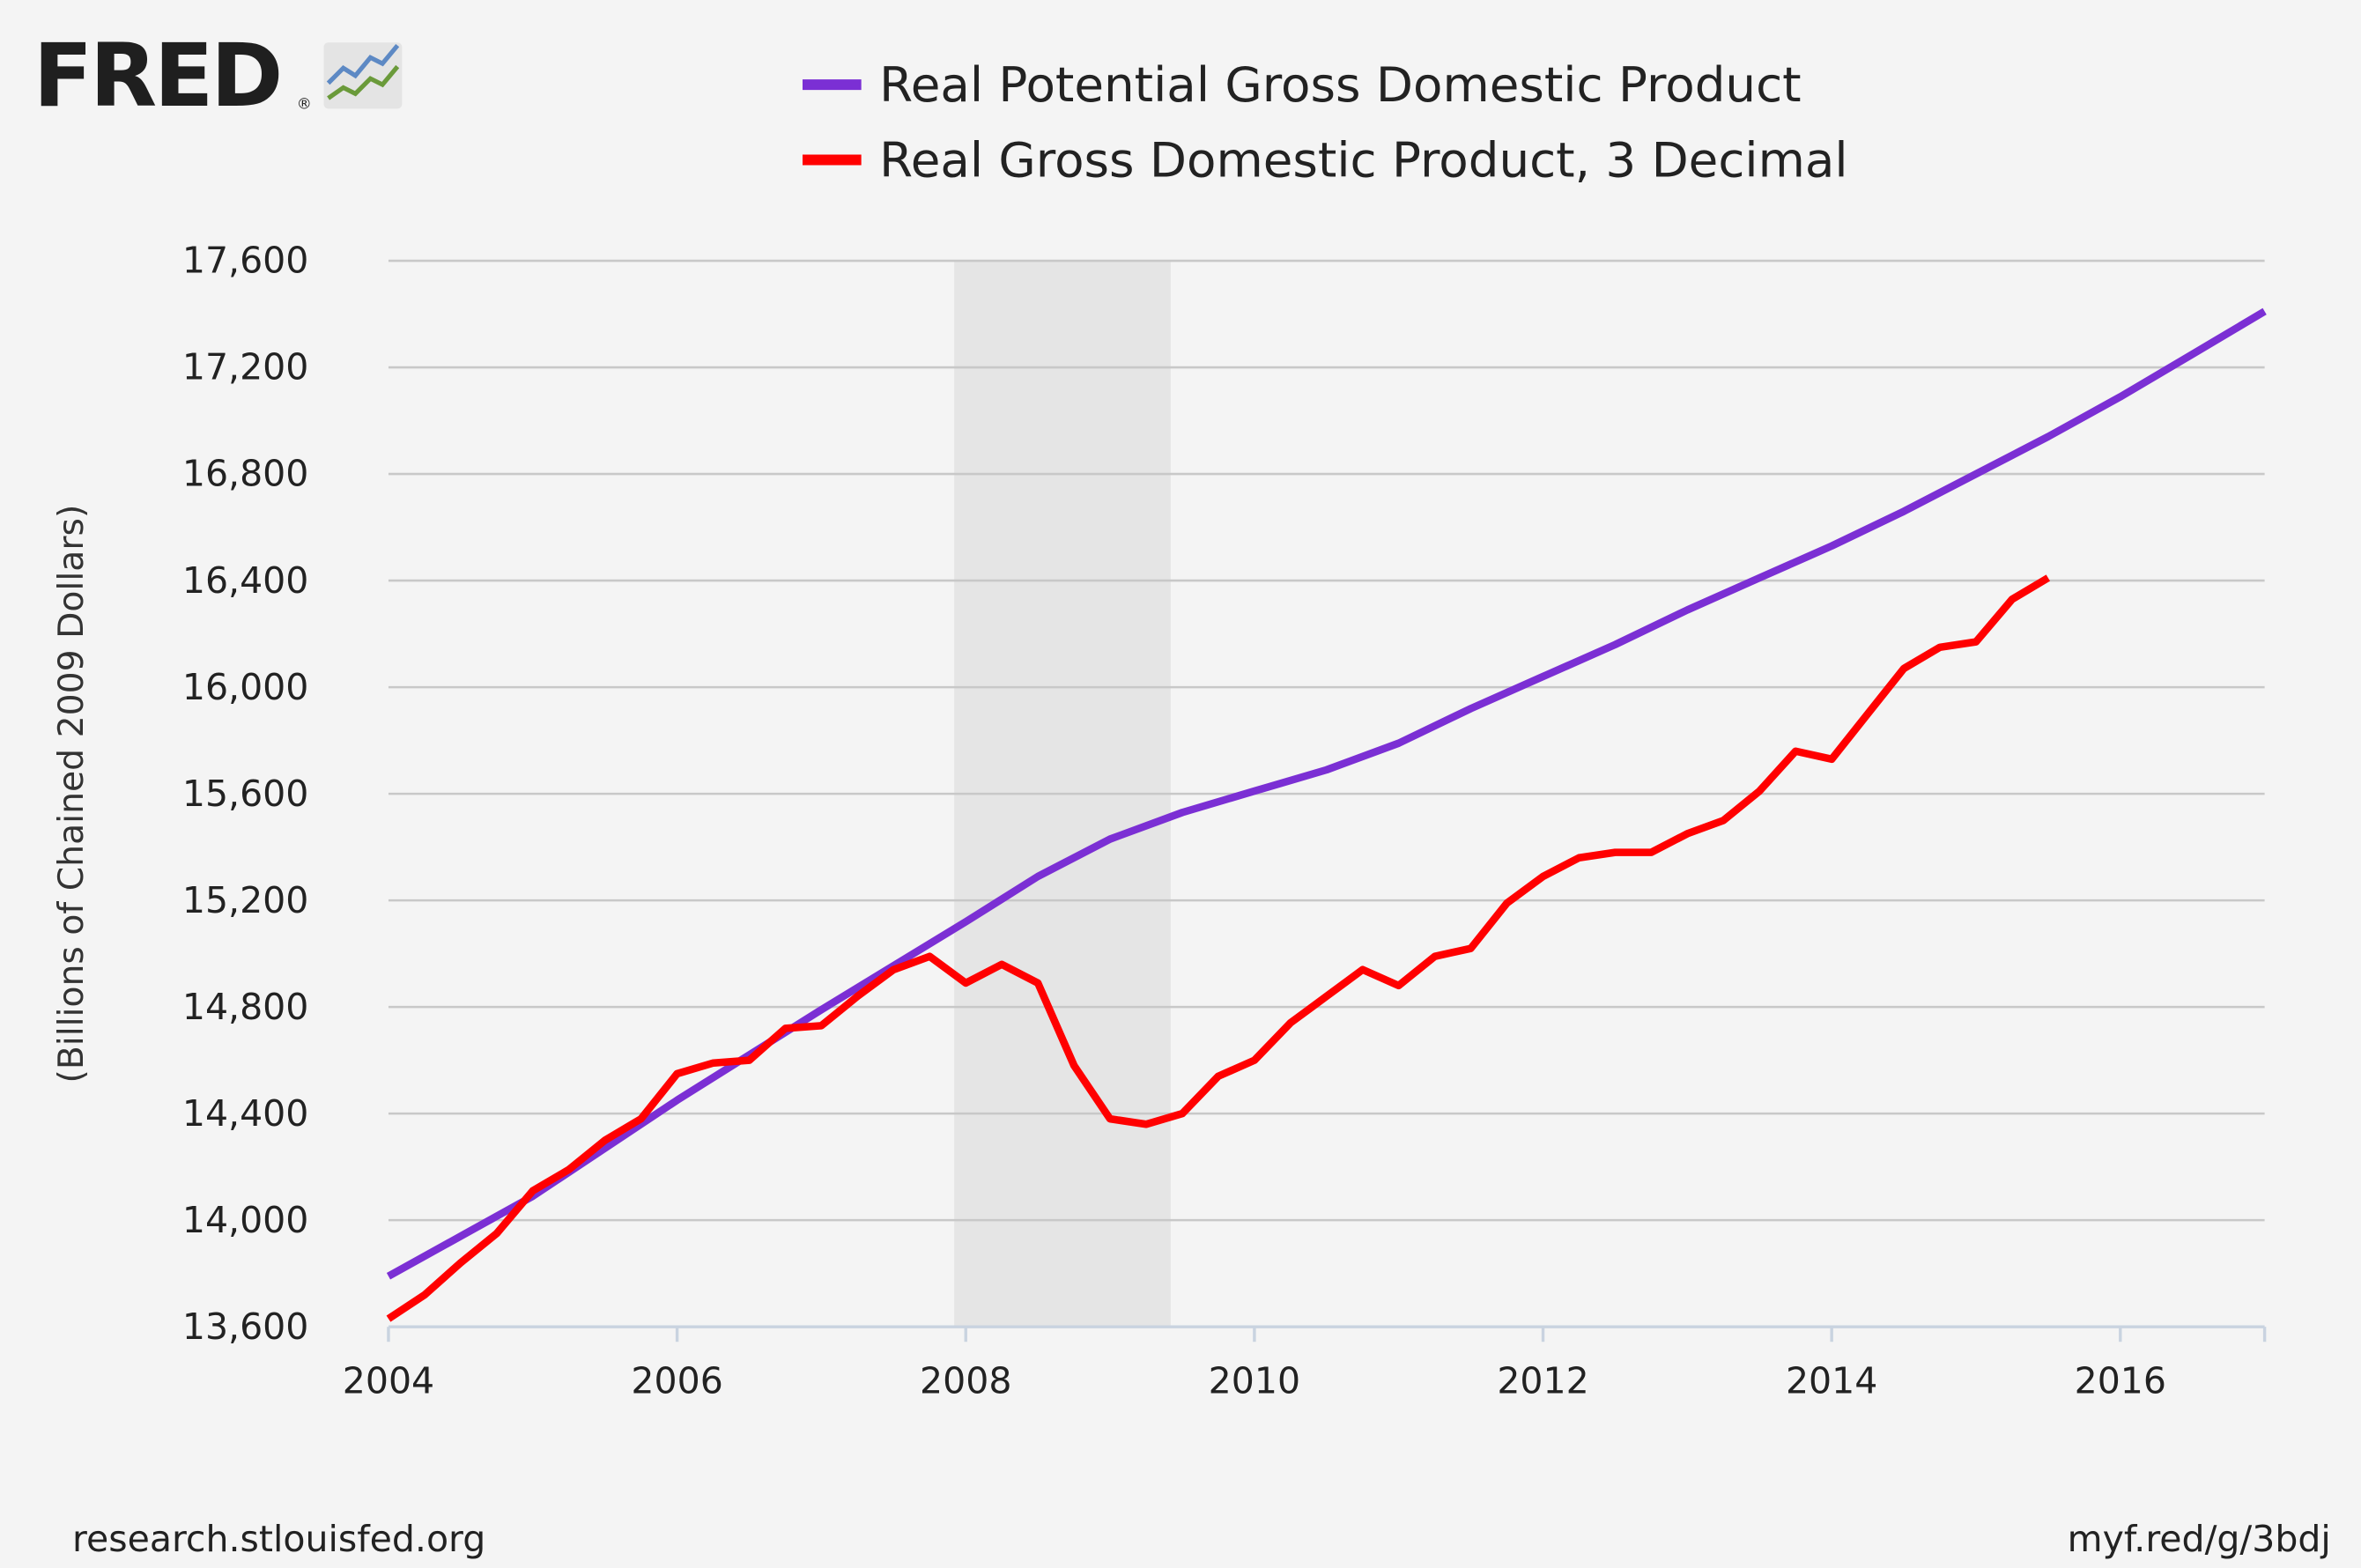 This screenshot has height=1568, width=2361. I want to click on y-tick-label: 16,800, so click(245, 474).